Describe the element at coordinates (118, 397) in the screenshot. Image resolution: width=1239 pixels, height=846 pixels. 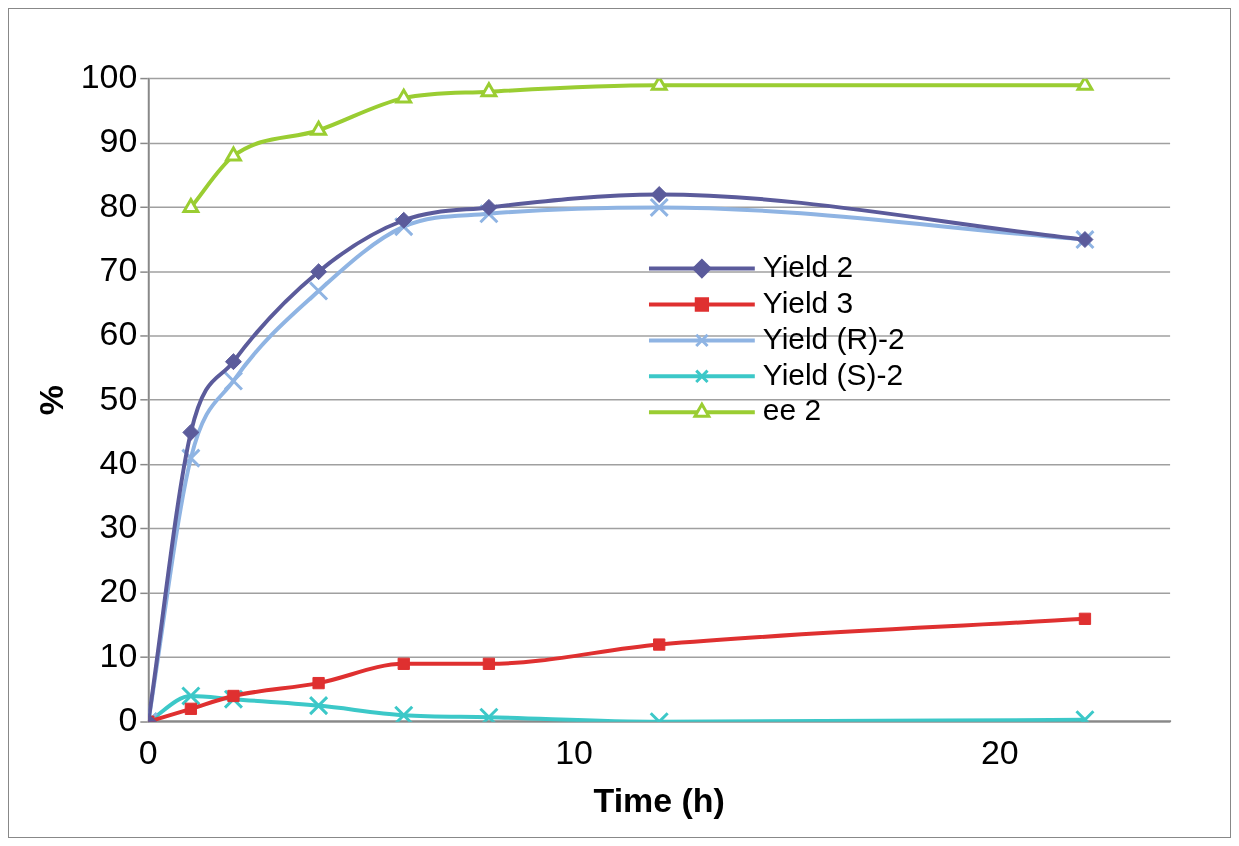
I see `y-tick-label: 50` at that location.